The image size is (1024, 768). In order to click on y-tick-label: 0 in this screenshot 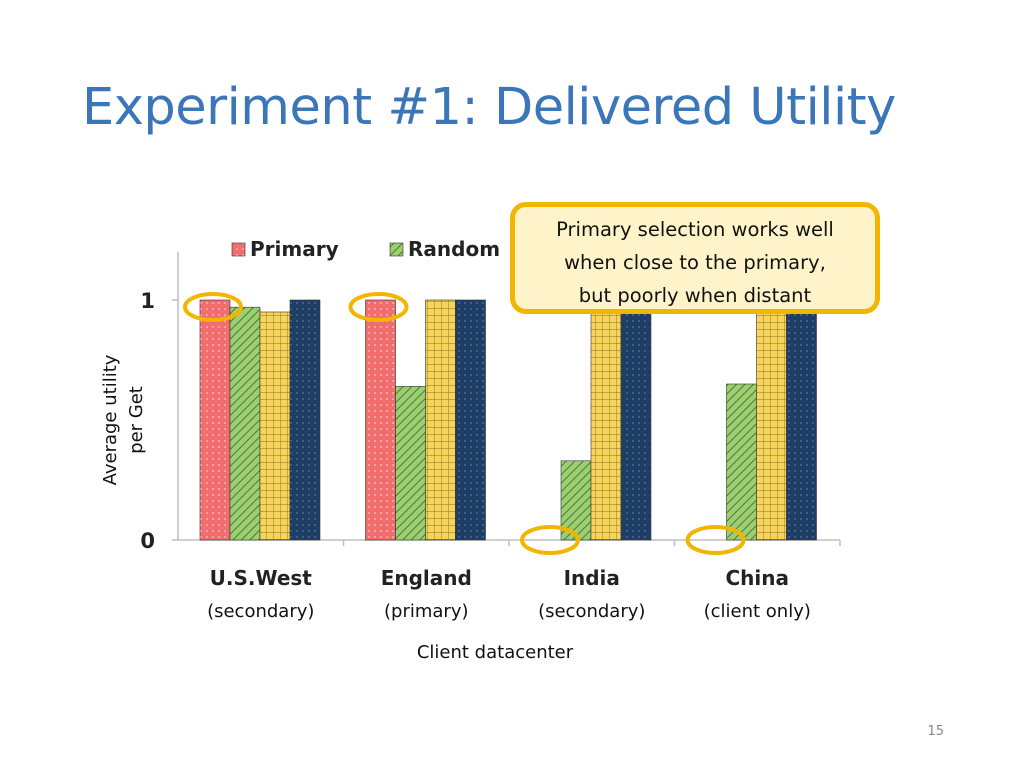, I will do `click(147, 541)`.